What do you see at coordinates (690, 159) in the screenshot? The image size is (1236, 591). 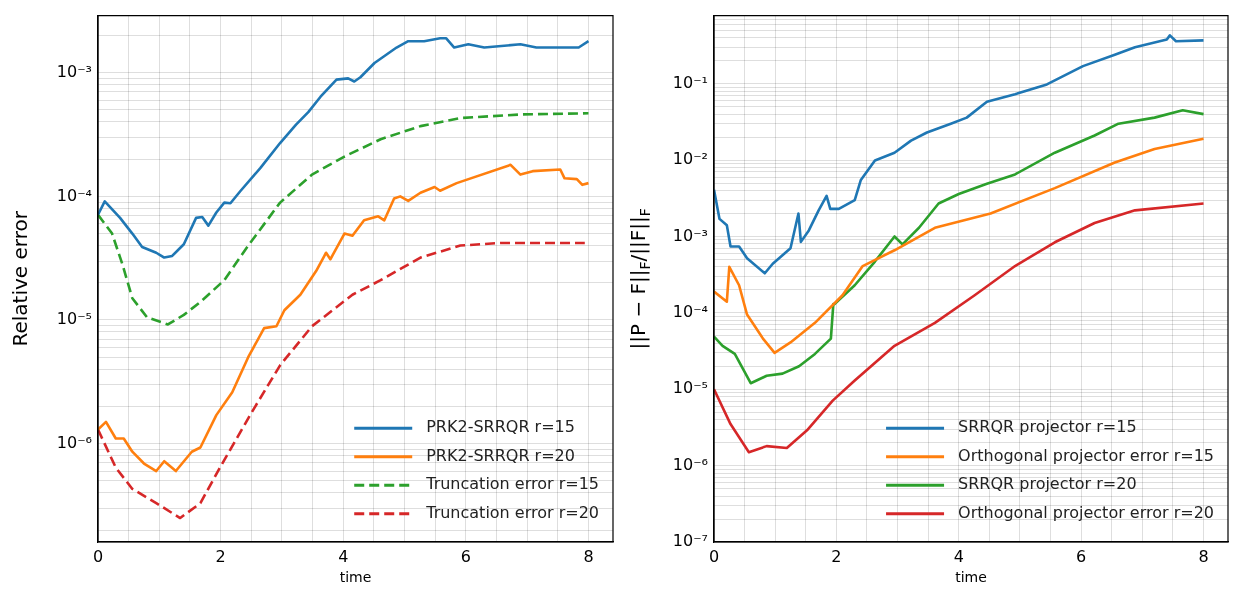 I see `y-tick-label: 10⁻²` at bounding box center [690, 159].